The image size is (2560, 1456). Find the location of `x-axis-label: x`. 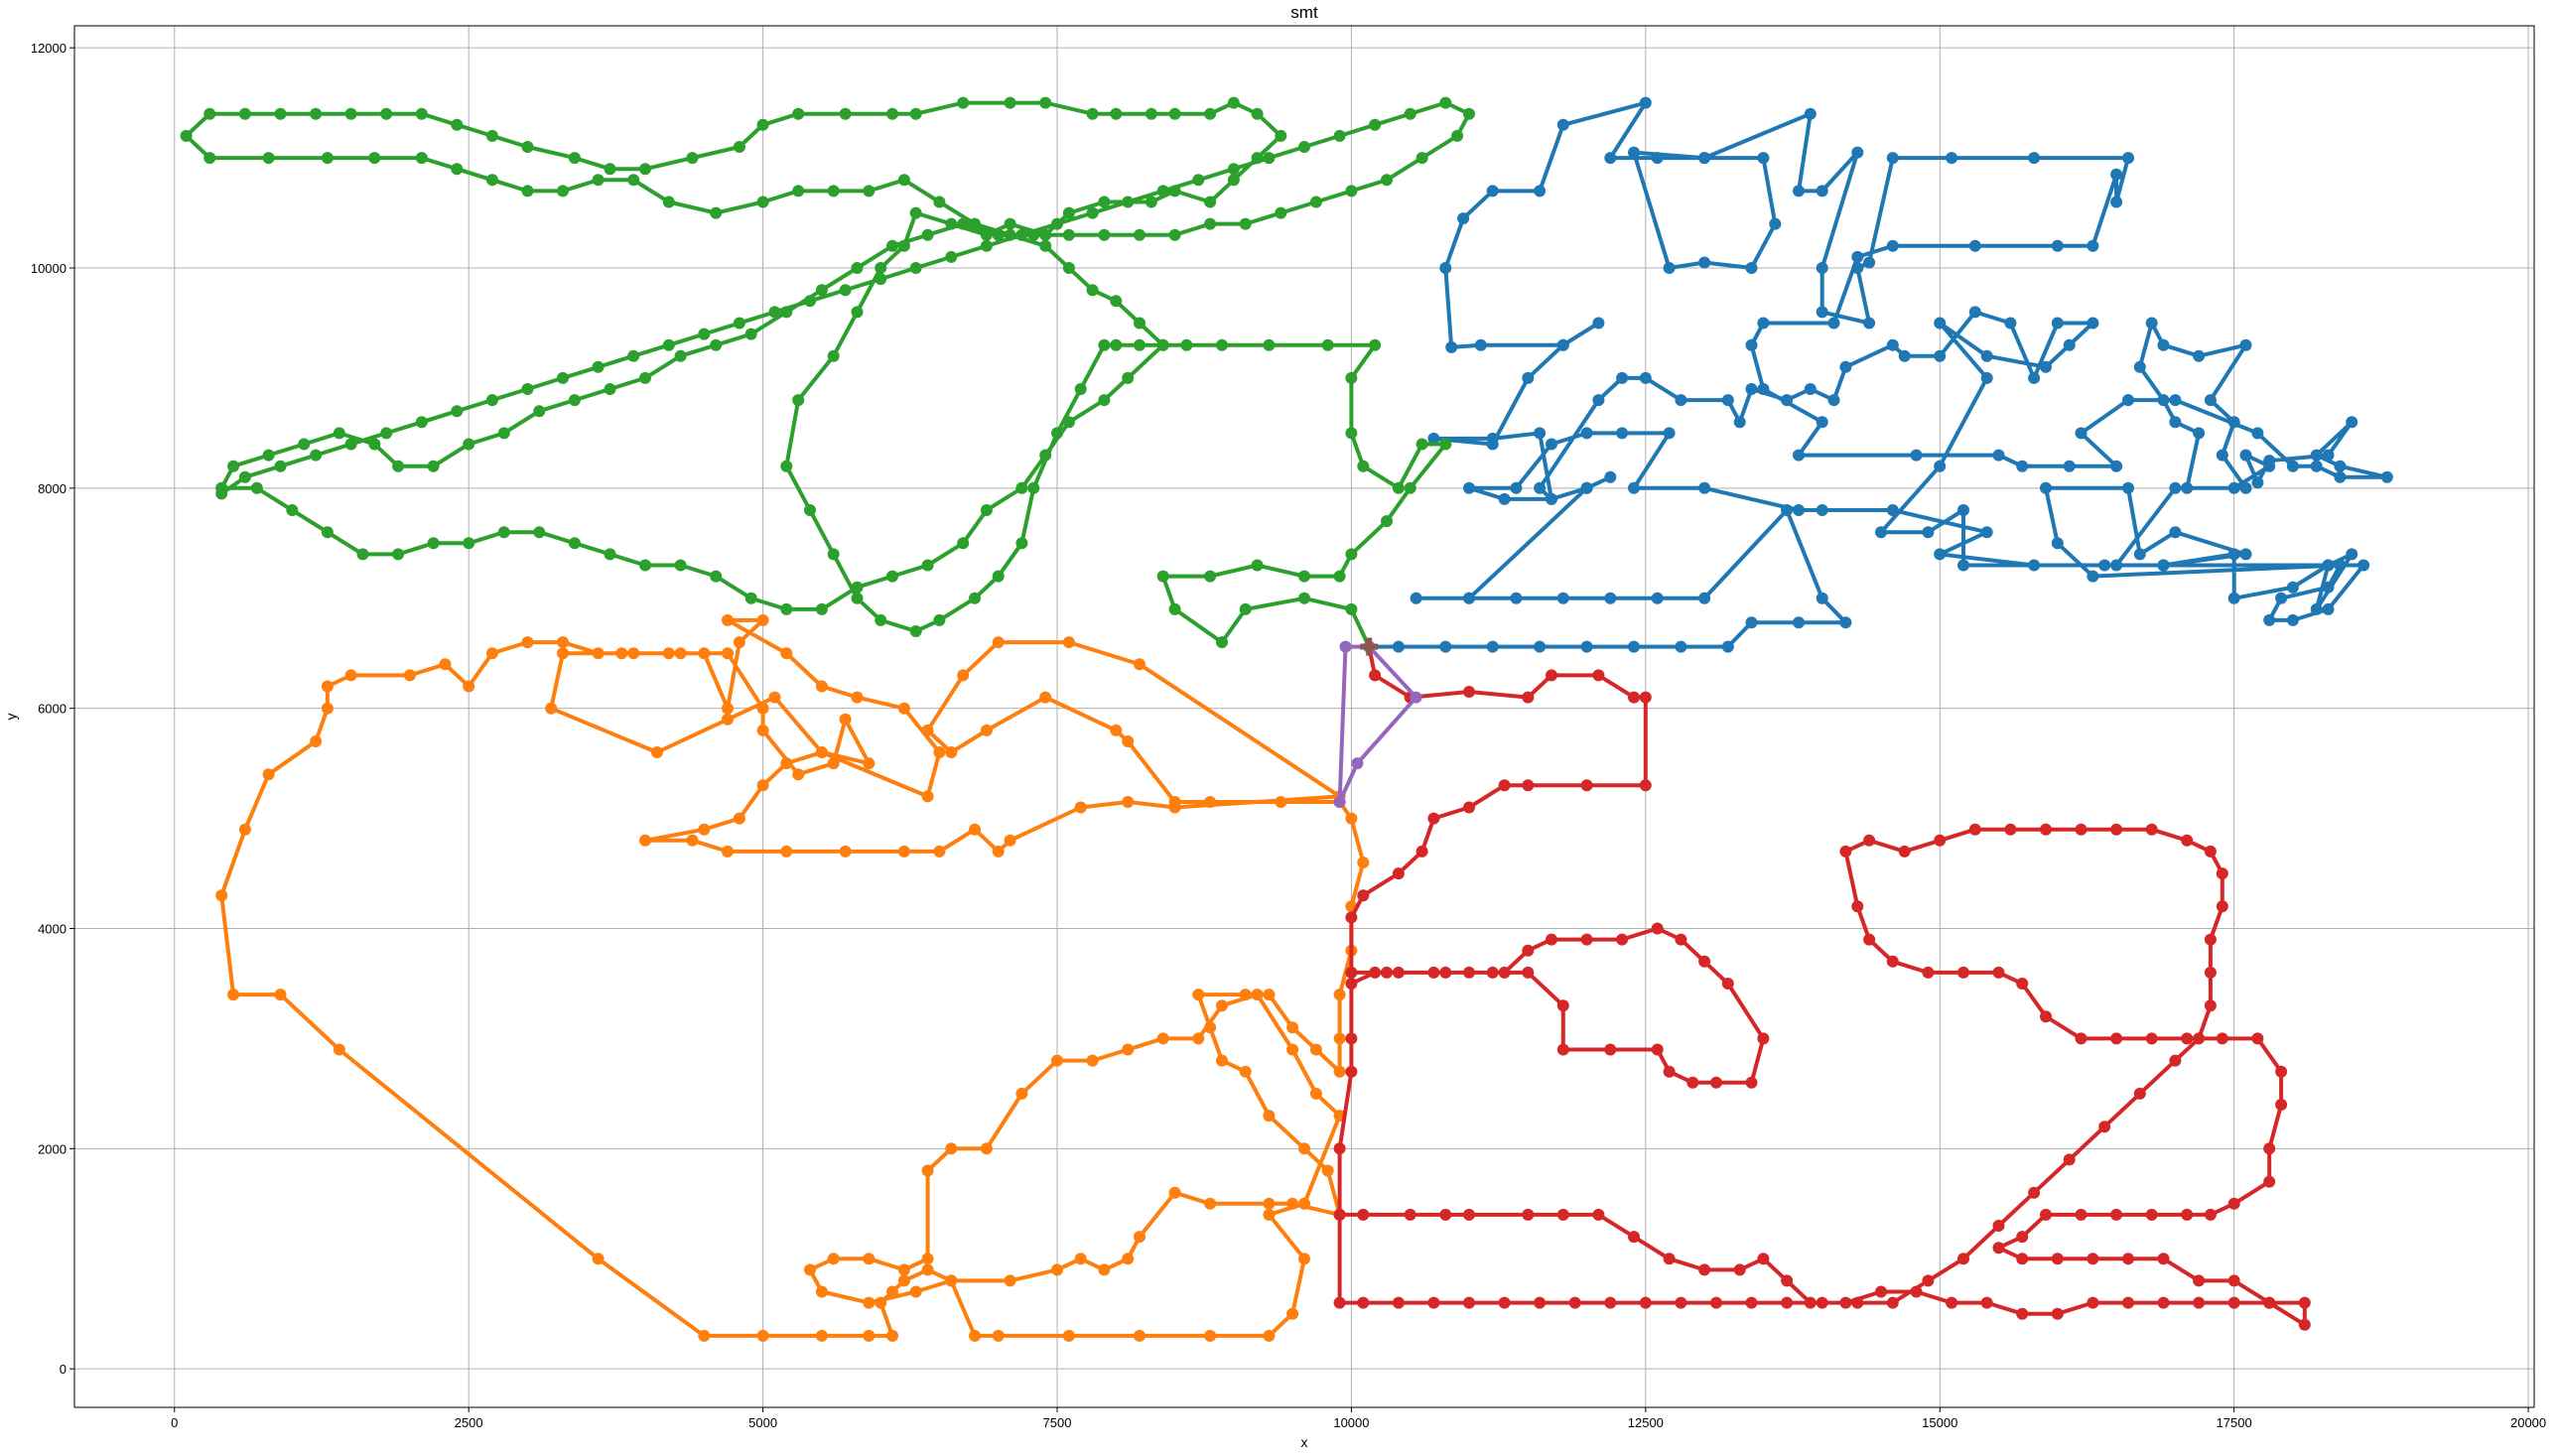

x-axis-label: x is located at coordinates (1304, 1442).